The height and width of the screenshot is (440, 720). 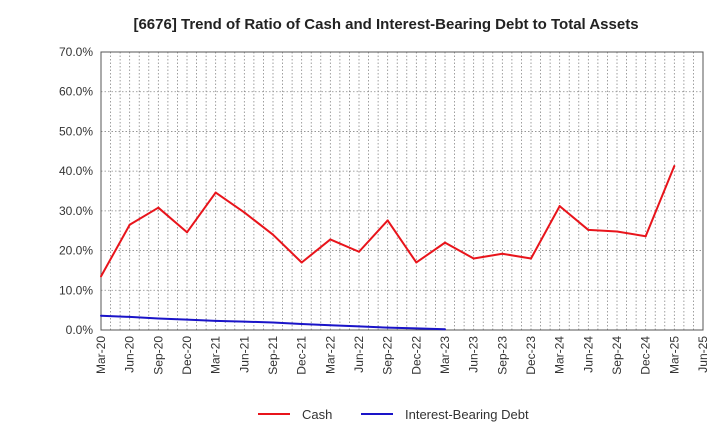 What do you see at coordinates (158, 355) in the screenshot?
I see `x-tick-label: Sep-20` at bounding box center [158, 355].